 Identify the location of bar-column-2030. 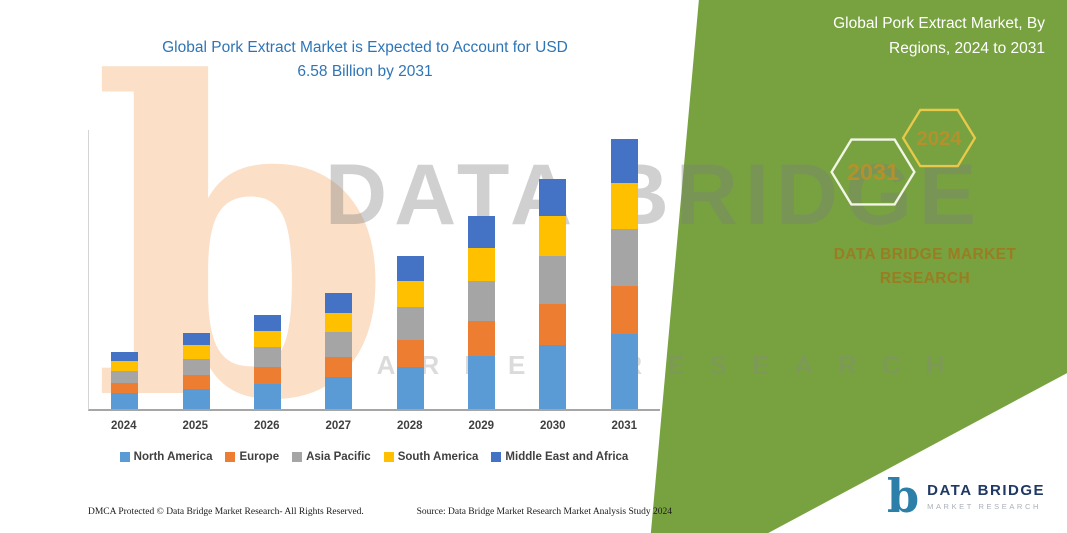
(552, 269).